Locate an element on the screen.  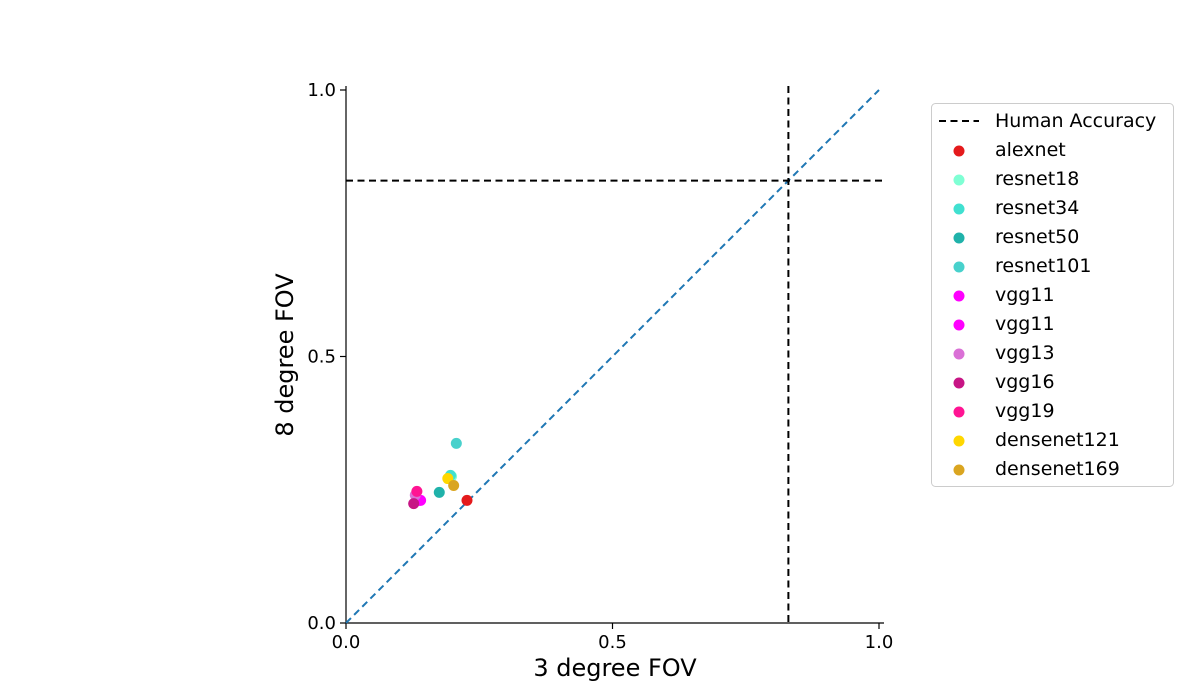
data-point-alexnet is located at coordinates (467, 500).